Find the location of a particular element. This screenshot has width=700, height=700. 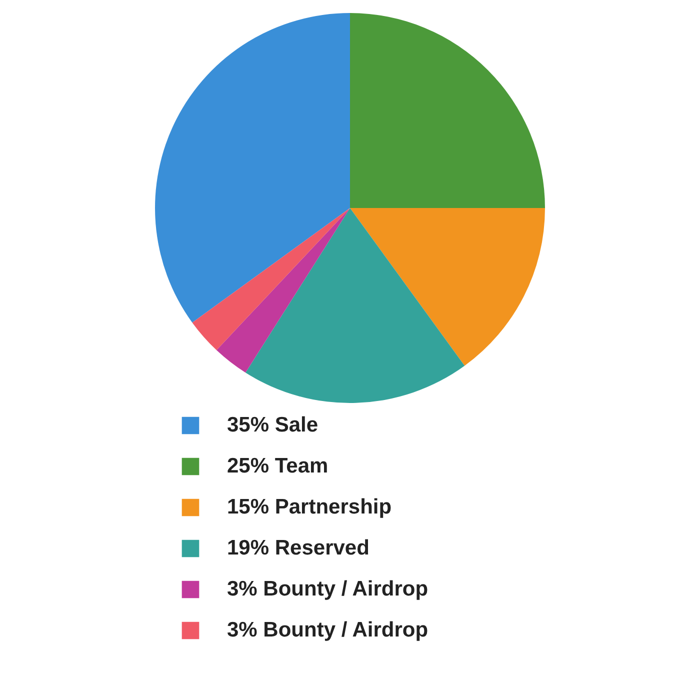

legend-label: 25% Team is located at coordinates (277, 466).